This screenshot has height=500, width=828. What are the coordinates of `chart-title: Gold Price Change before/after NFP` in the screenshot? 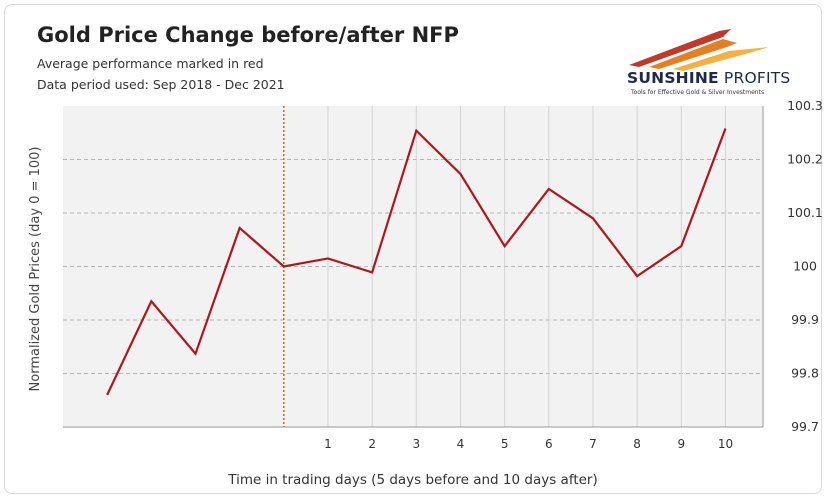 It's located at (248, 35).